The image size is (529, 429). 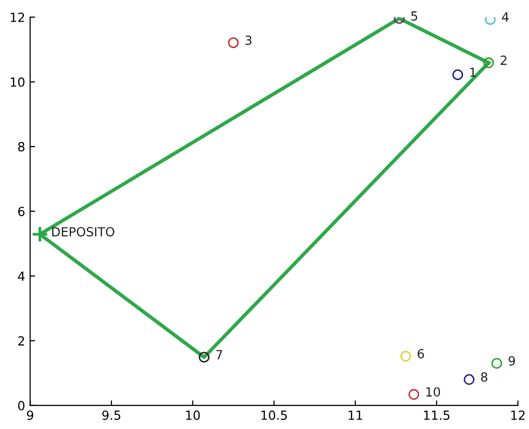 What do you see at coordinates (433, 392) in the screenshot?
I see `annotation: 10` at bounding box center [433, 392].